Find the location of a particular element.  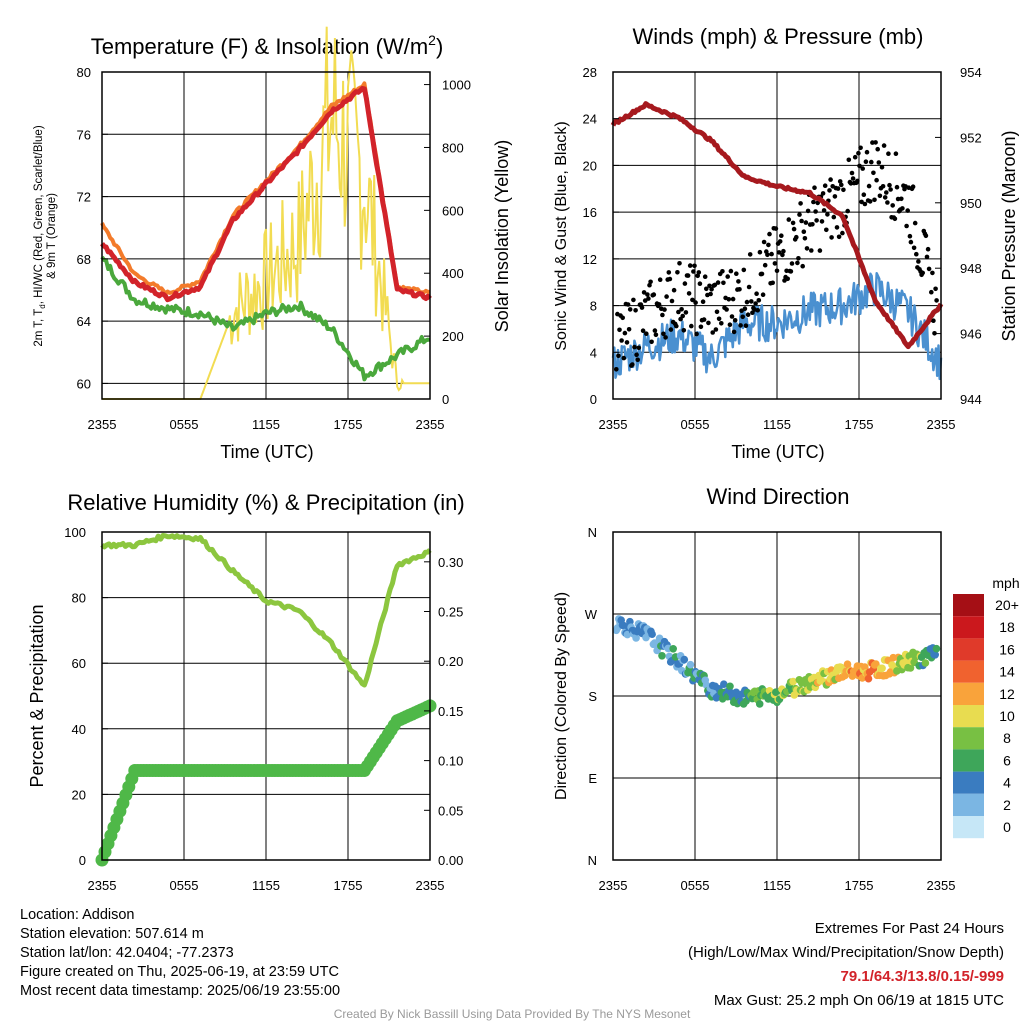

y-direction-label: W is located at coordinates (591, 614).